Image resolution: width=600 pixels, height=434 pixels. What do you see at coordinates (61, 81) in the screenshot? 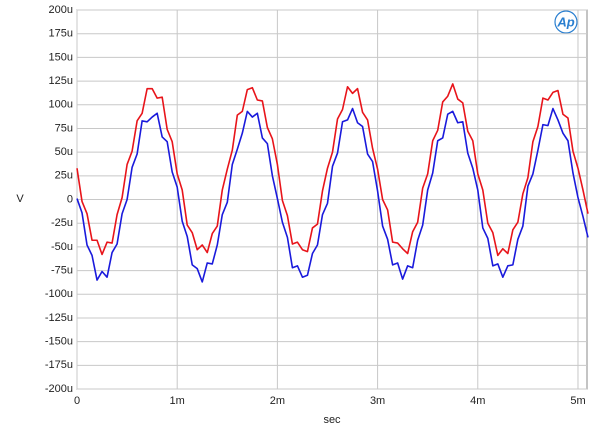
I see `y-tick-label: 125u` at bounding box center [61, 81].